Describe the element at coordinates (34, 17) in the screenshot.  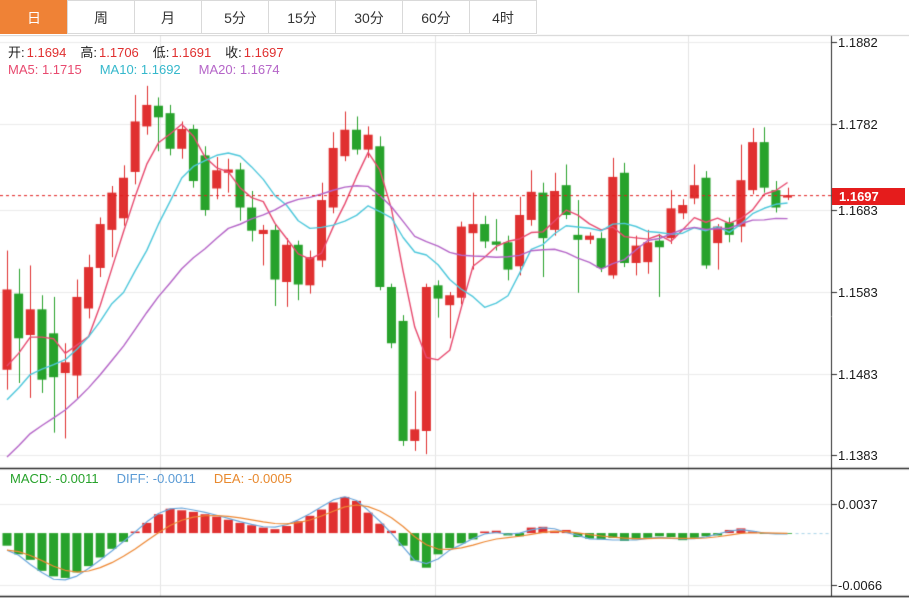
I see `tab-day: 日` at that location.